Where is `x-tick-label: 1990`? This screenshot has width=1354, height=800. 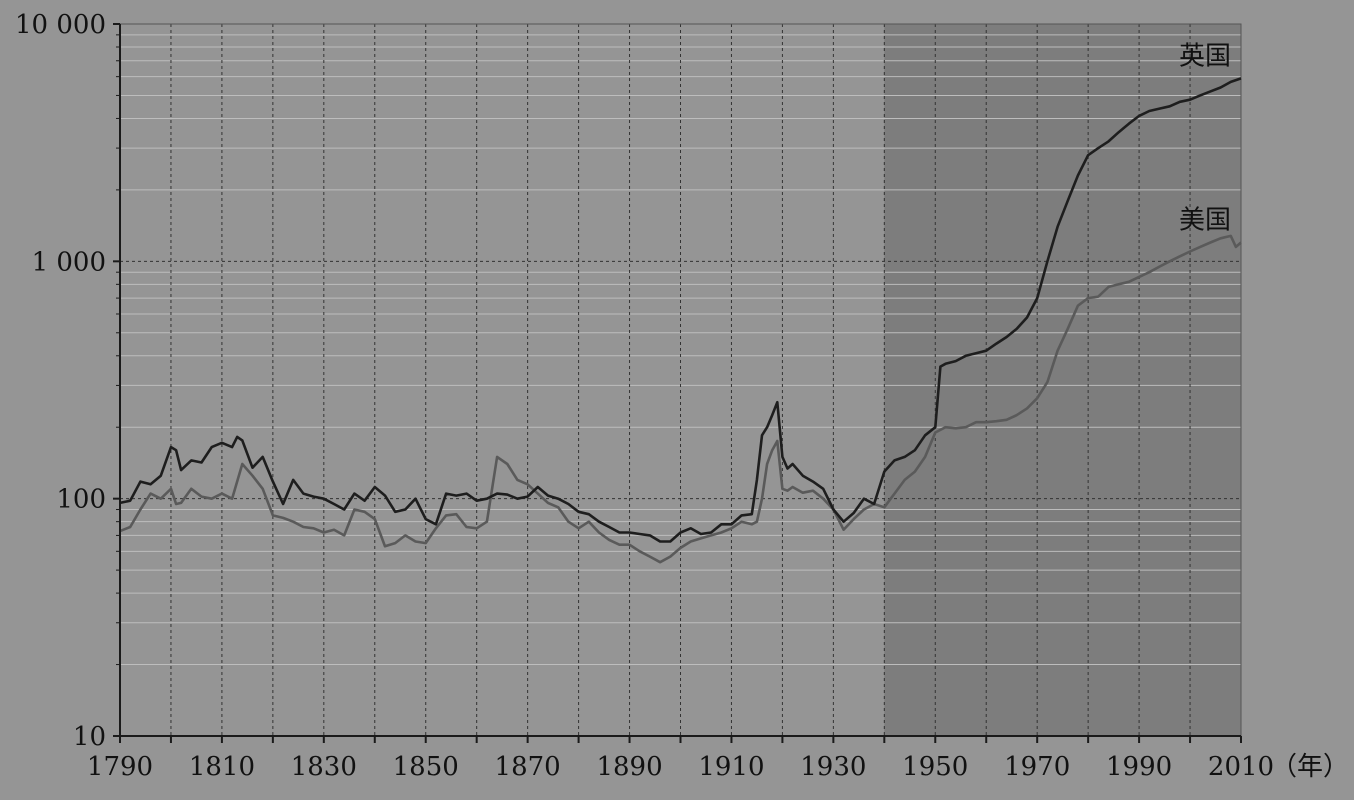 x-tick-label: 1990 is located at coordinates (1139, 767).